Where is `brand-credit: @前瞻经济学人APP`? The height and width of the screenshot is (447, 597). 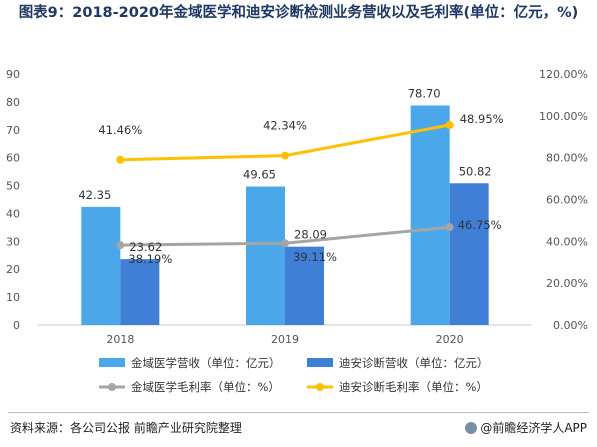 brand-credit: @前瞻经济学人APP is located at coordinates (526, 427).